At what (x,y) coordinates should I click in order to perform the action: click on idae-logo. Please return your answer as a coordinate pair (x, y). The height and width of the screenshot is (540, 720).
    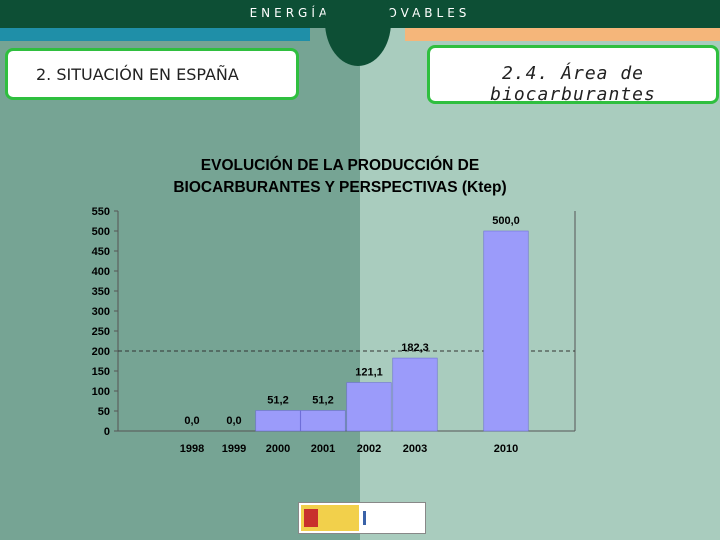
    Looking at the image, I should click on (391, 518).